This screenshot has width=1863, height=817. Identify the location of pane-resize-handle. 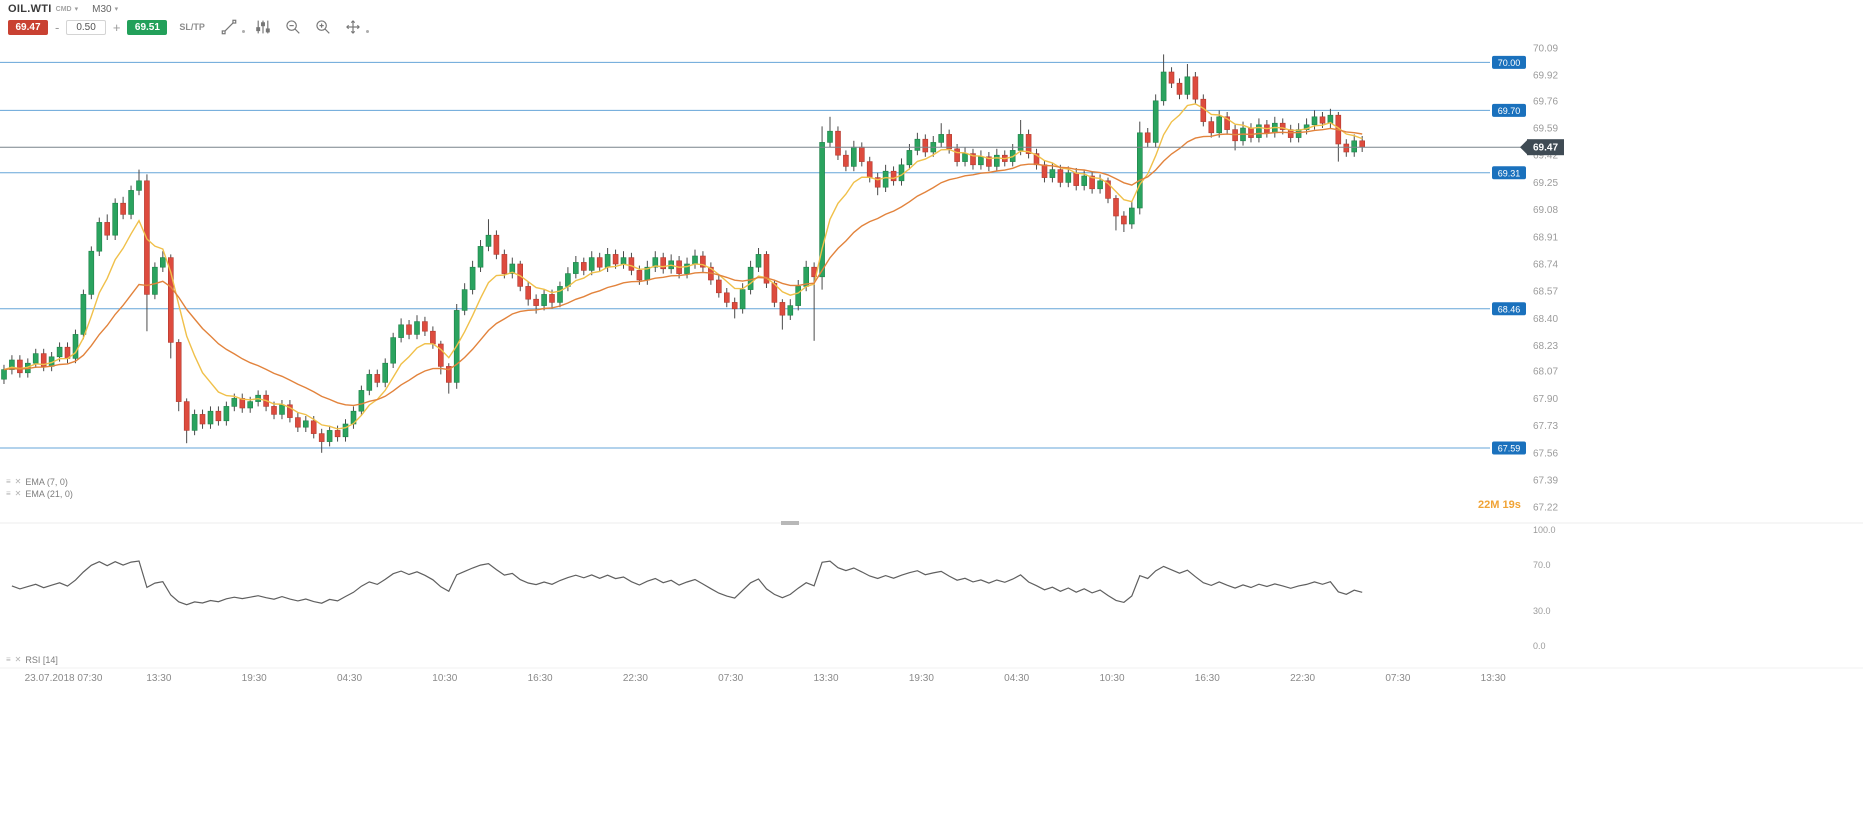
(790, 523).